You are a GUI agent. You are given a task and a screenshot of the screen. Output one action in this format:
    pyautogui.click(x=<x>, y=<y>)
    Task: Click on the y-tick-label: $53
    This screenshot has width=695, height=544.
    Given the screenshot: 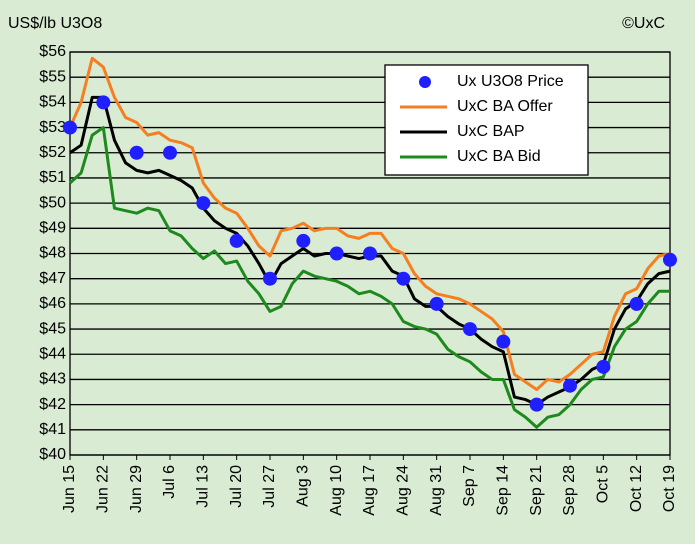 What is the action you would take?
    pyautogui.click(x=52, y=127)
    